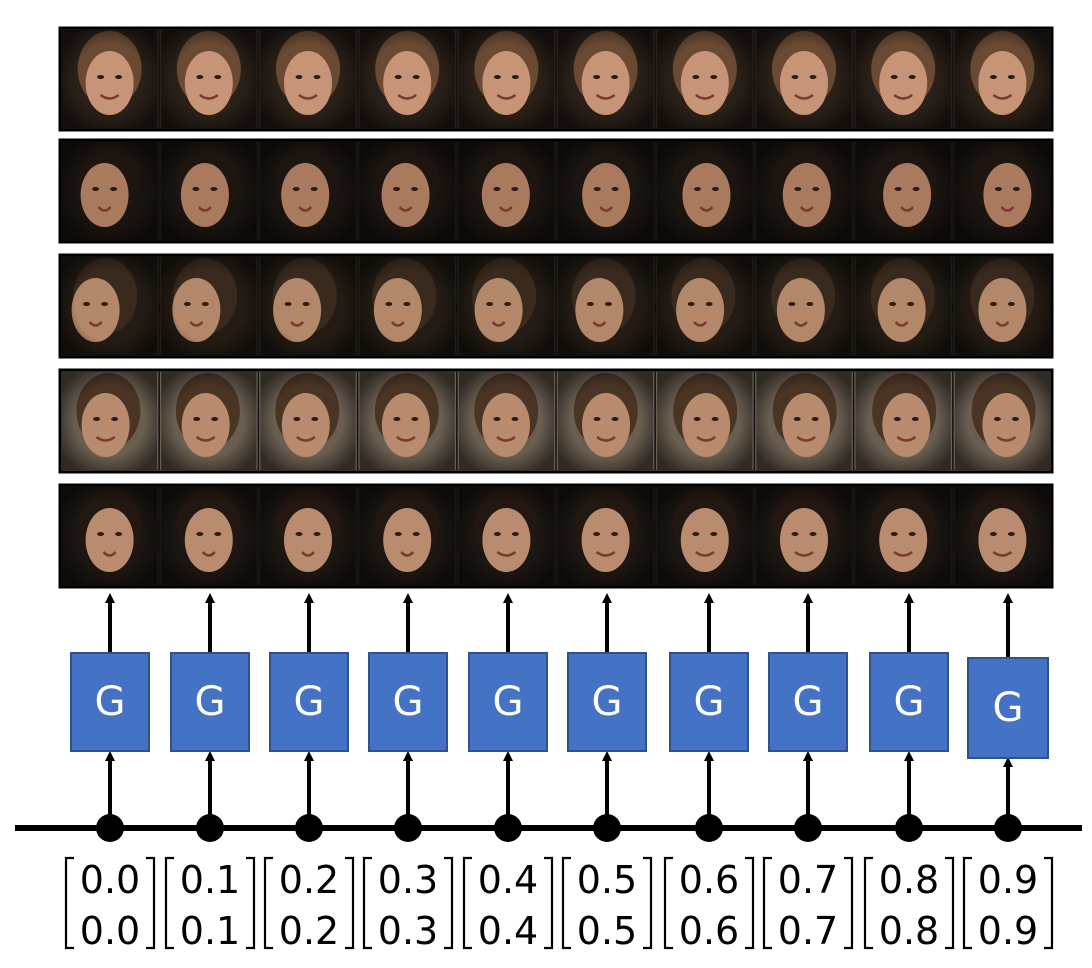  Describe the element at coordinates (909, 931) in the screenshot. I see `vector-component-2: 0.8` at that location.